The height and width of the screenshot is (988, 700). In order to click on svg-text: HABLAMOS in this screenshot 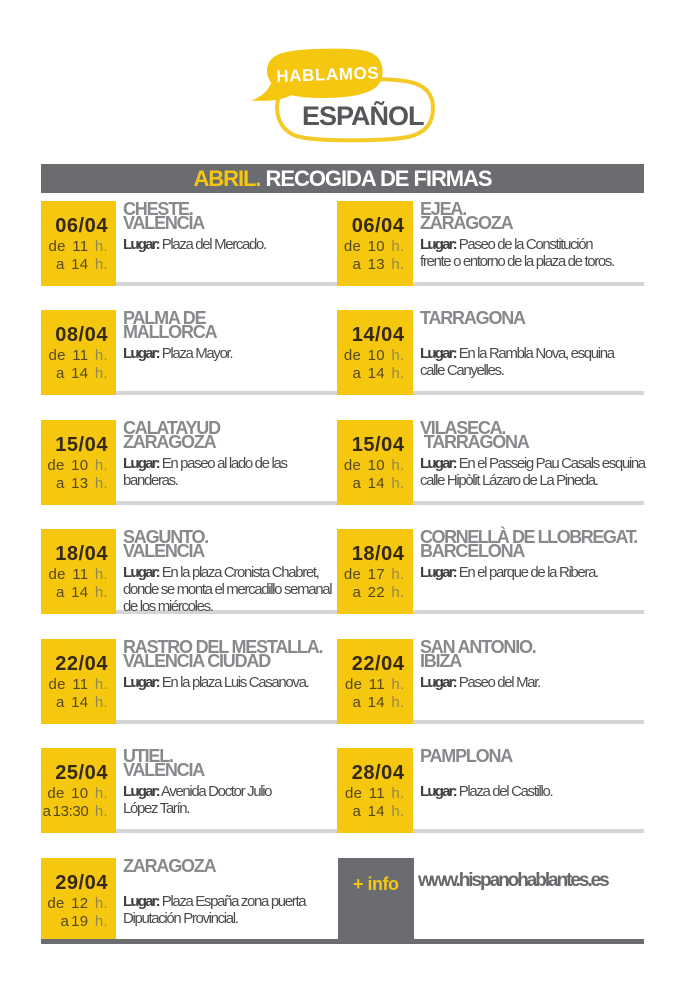, I will do `click(328, 74)`.